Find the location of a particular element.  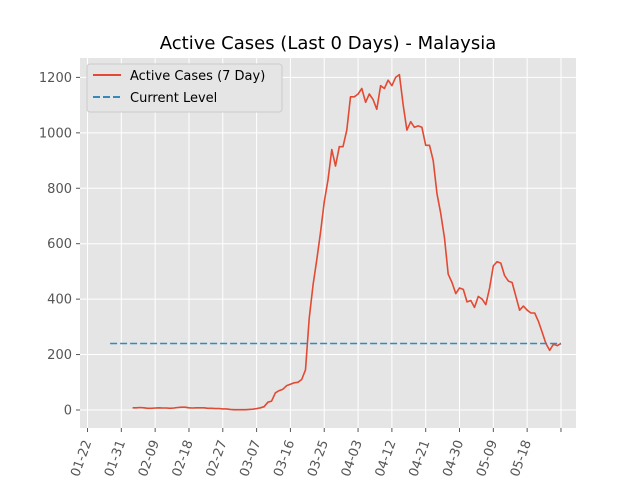

x-tick-label: 02-09 is located at coordinates (149, 458).